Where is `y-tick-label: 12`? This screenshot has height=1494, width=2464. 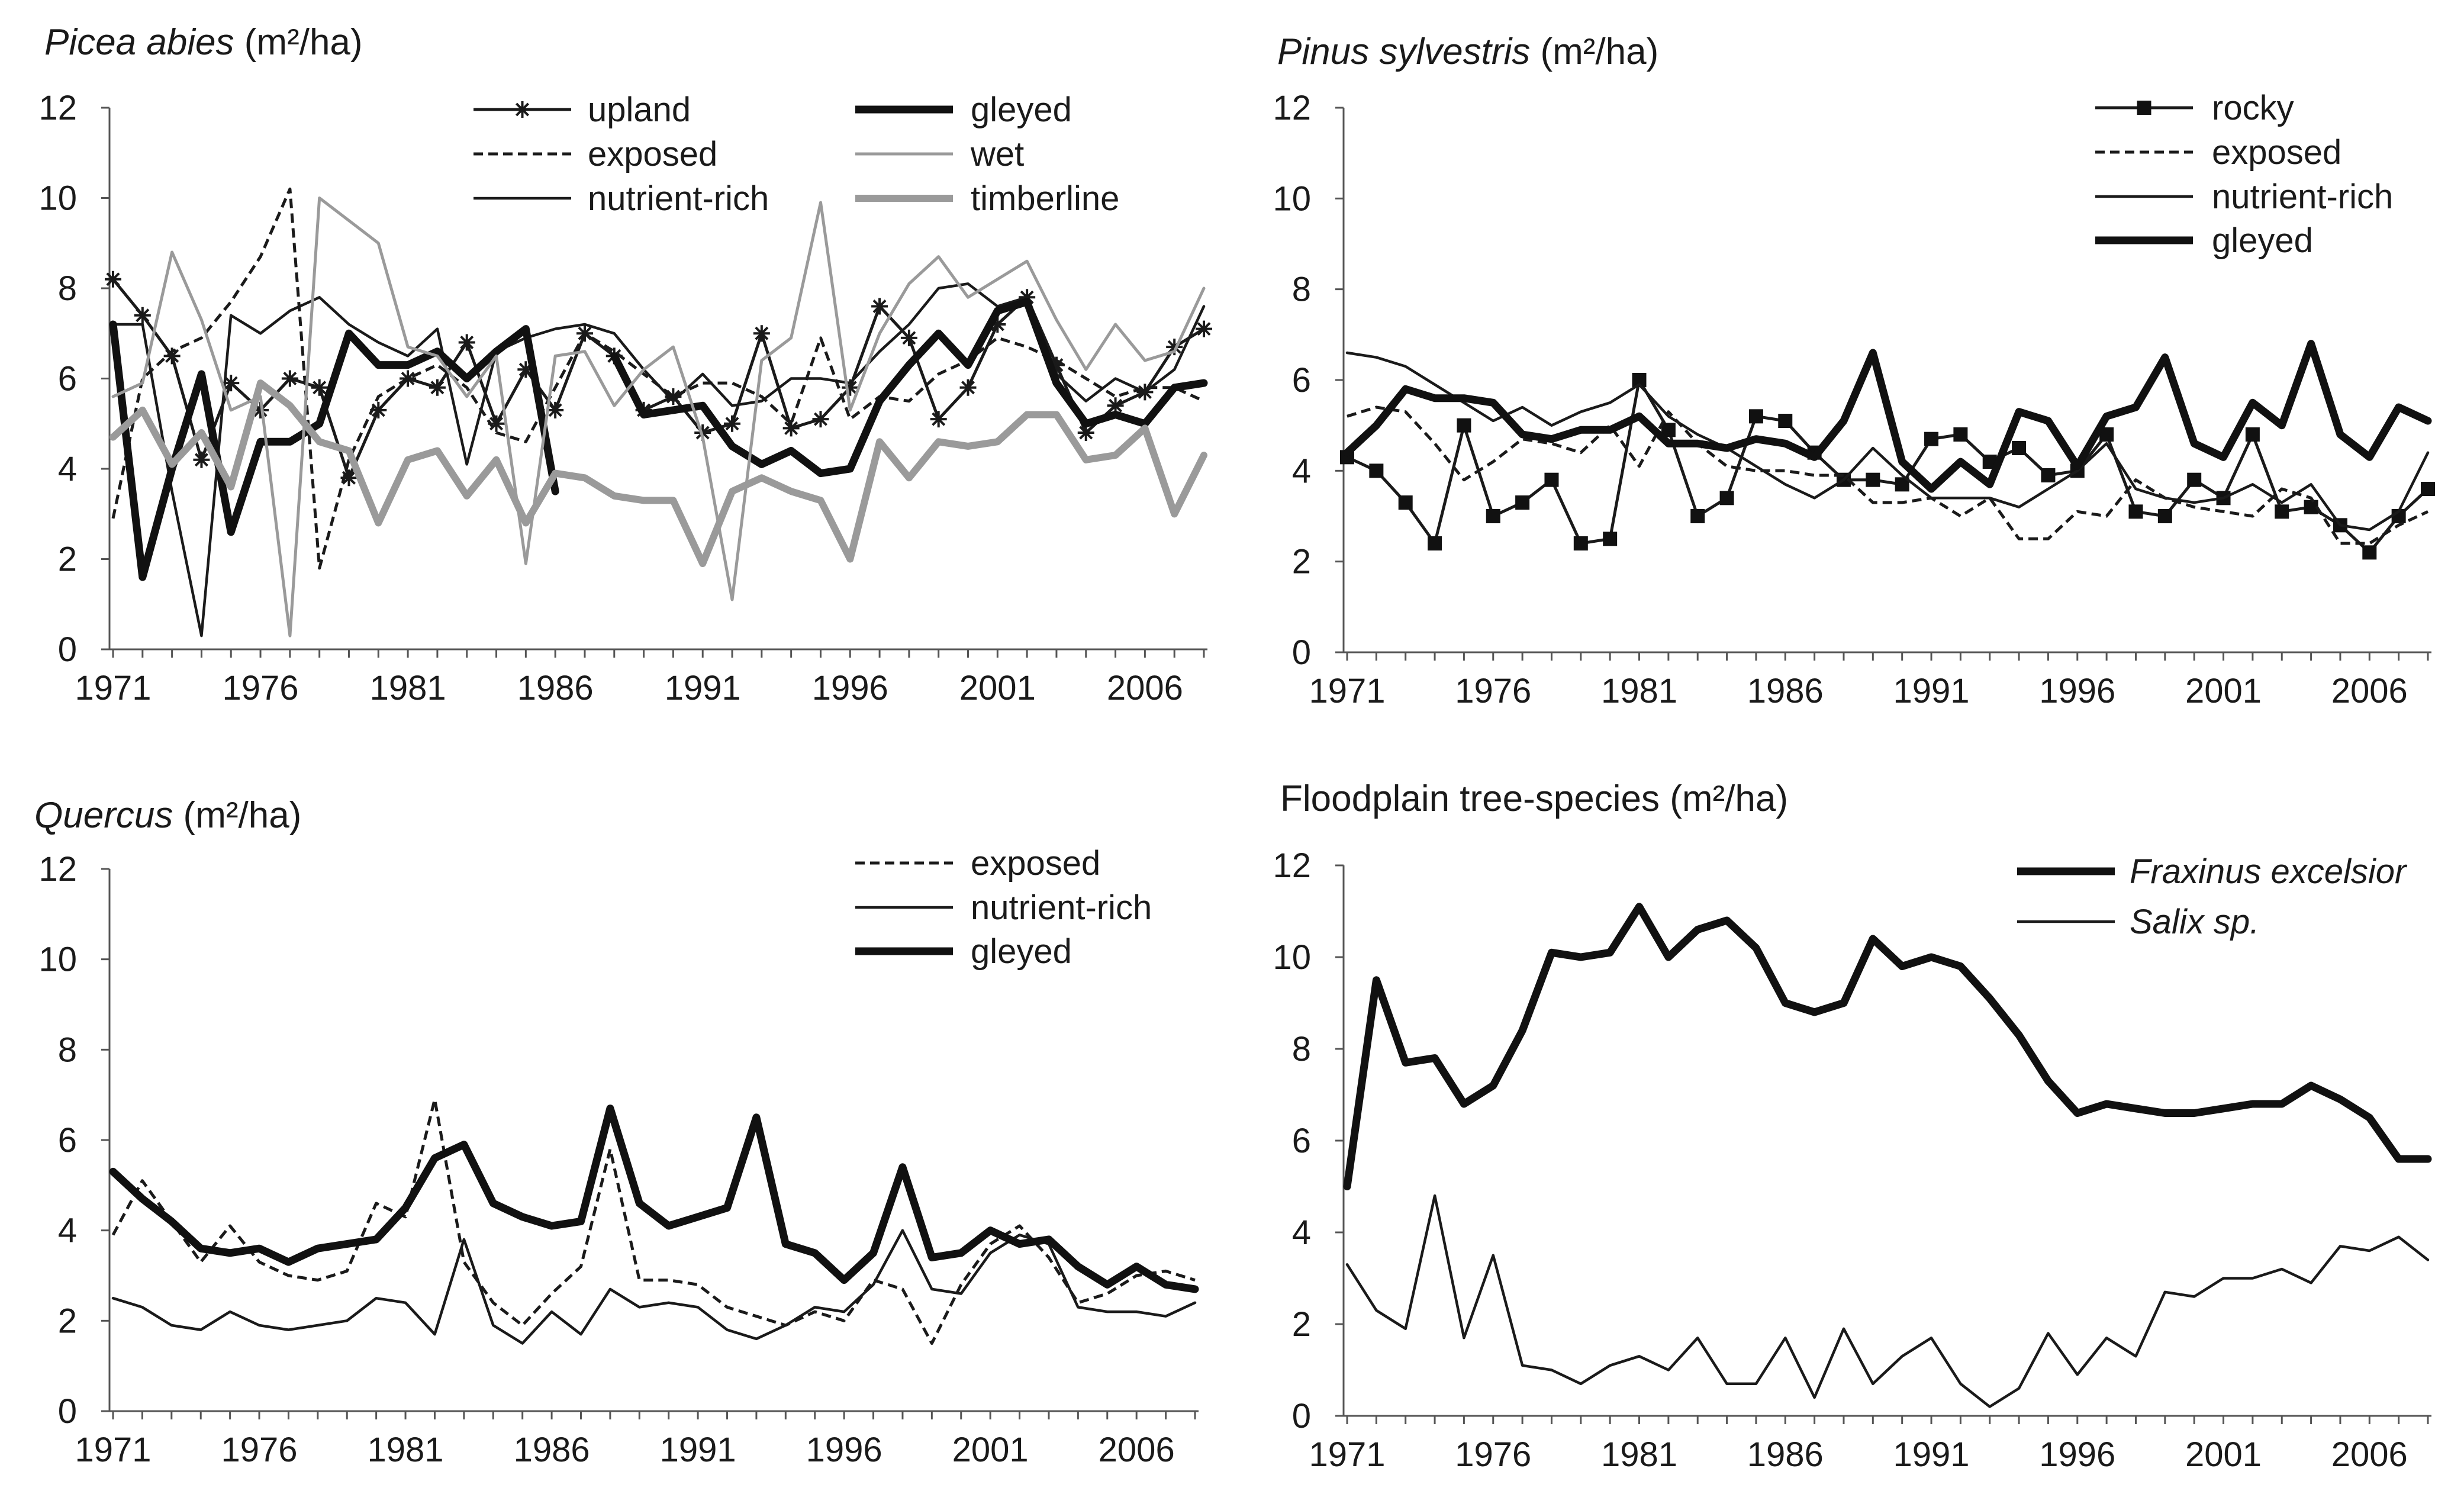 y-tick-label: 12 is located at coordinates (57, 869).